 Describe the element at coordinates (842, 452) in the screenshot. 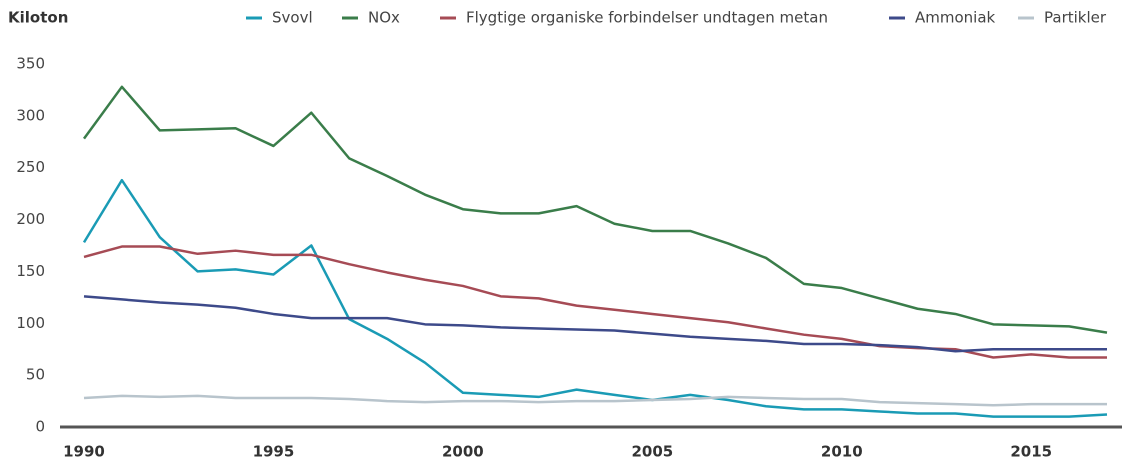

I see `x-tick-label: 2010` at that location.